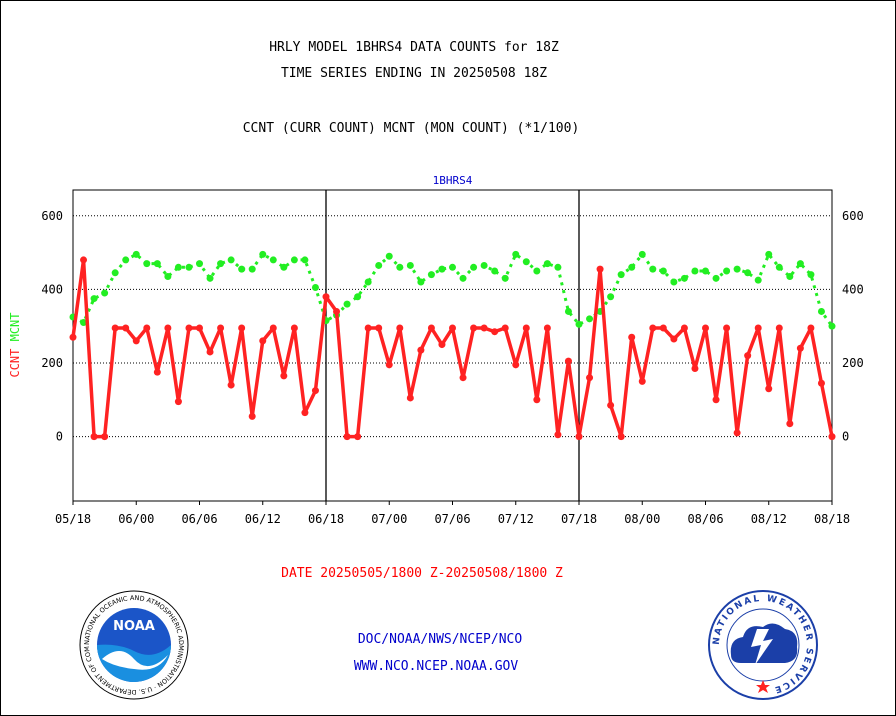  Describe the element at coordinates (263, 519) in the screenshot. I see `x-tick-label: 06/12` at that location.